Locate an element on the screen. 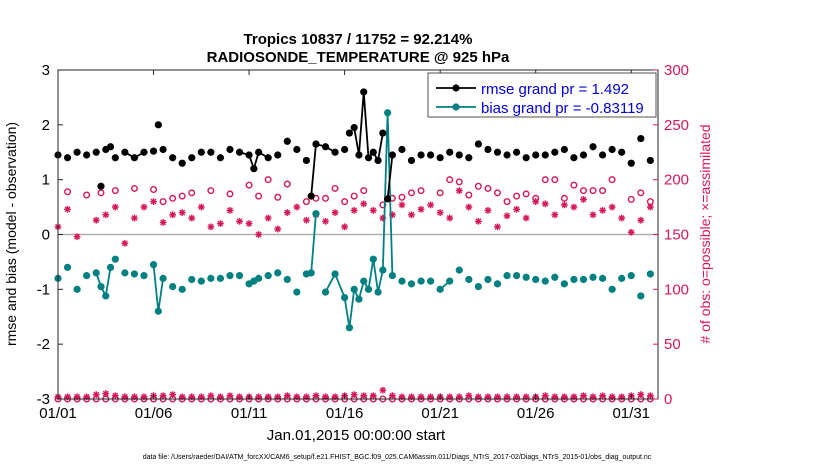 The width and height of the screenshot is (830, 470). chart-title: Tropics 10837 / 11752 = 92.214% is located at coordinates (358, 39).